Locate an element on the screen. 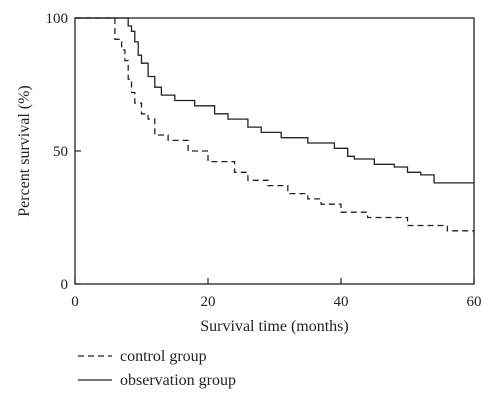 The width and height of the screenshot is (500, 410). x-tick-label: 20 is located at coordinates (208, 302).